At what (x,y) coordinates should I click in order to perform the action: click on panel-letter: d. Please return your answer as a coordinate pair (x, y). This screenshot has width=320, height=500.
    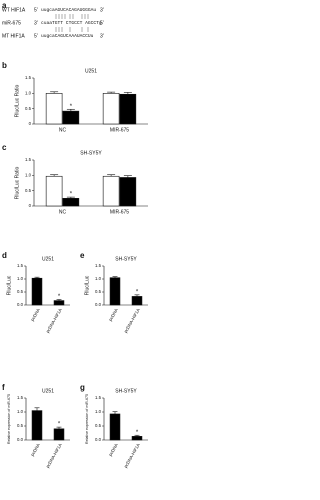
    Looking at the image, I should click on (4, 255).